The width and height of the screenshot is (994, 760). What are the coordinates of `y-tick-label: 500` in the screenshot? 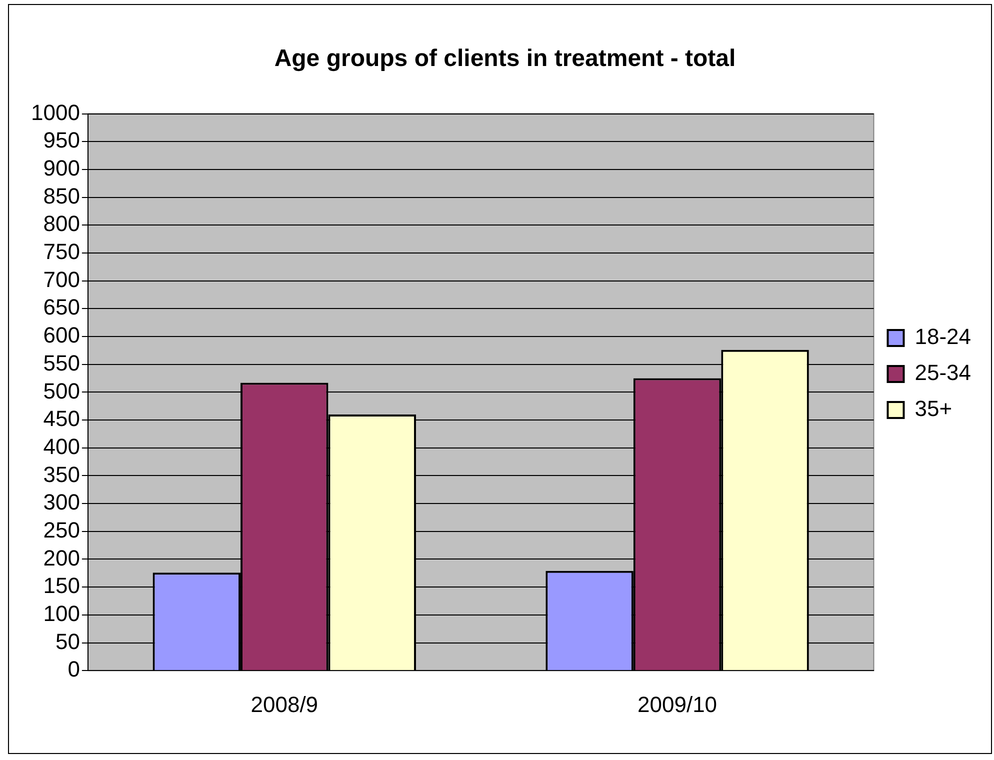 It's located at (61, 391).